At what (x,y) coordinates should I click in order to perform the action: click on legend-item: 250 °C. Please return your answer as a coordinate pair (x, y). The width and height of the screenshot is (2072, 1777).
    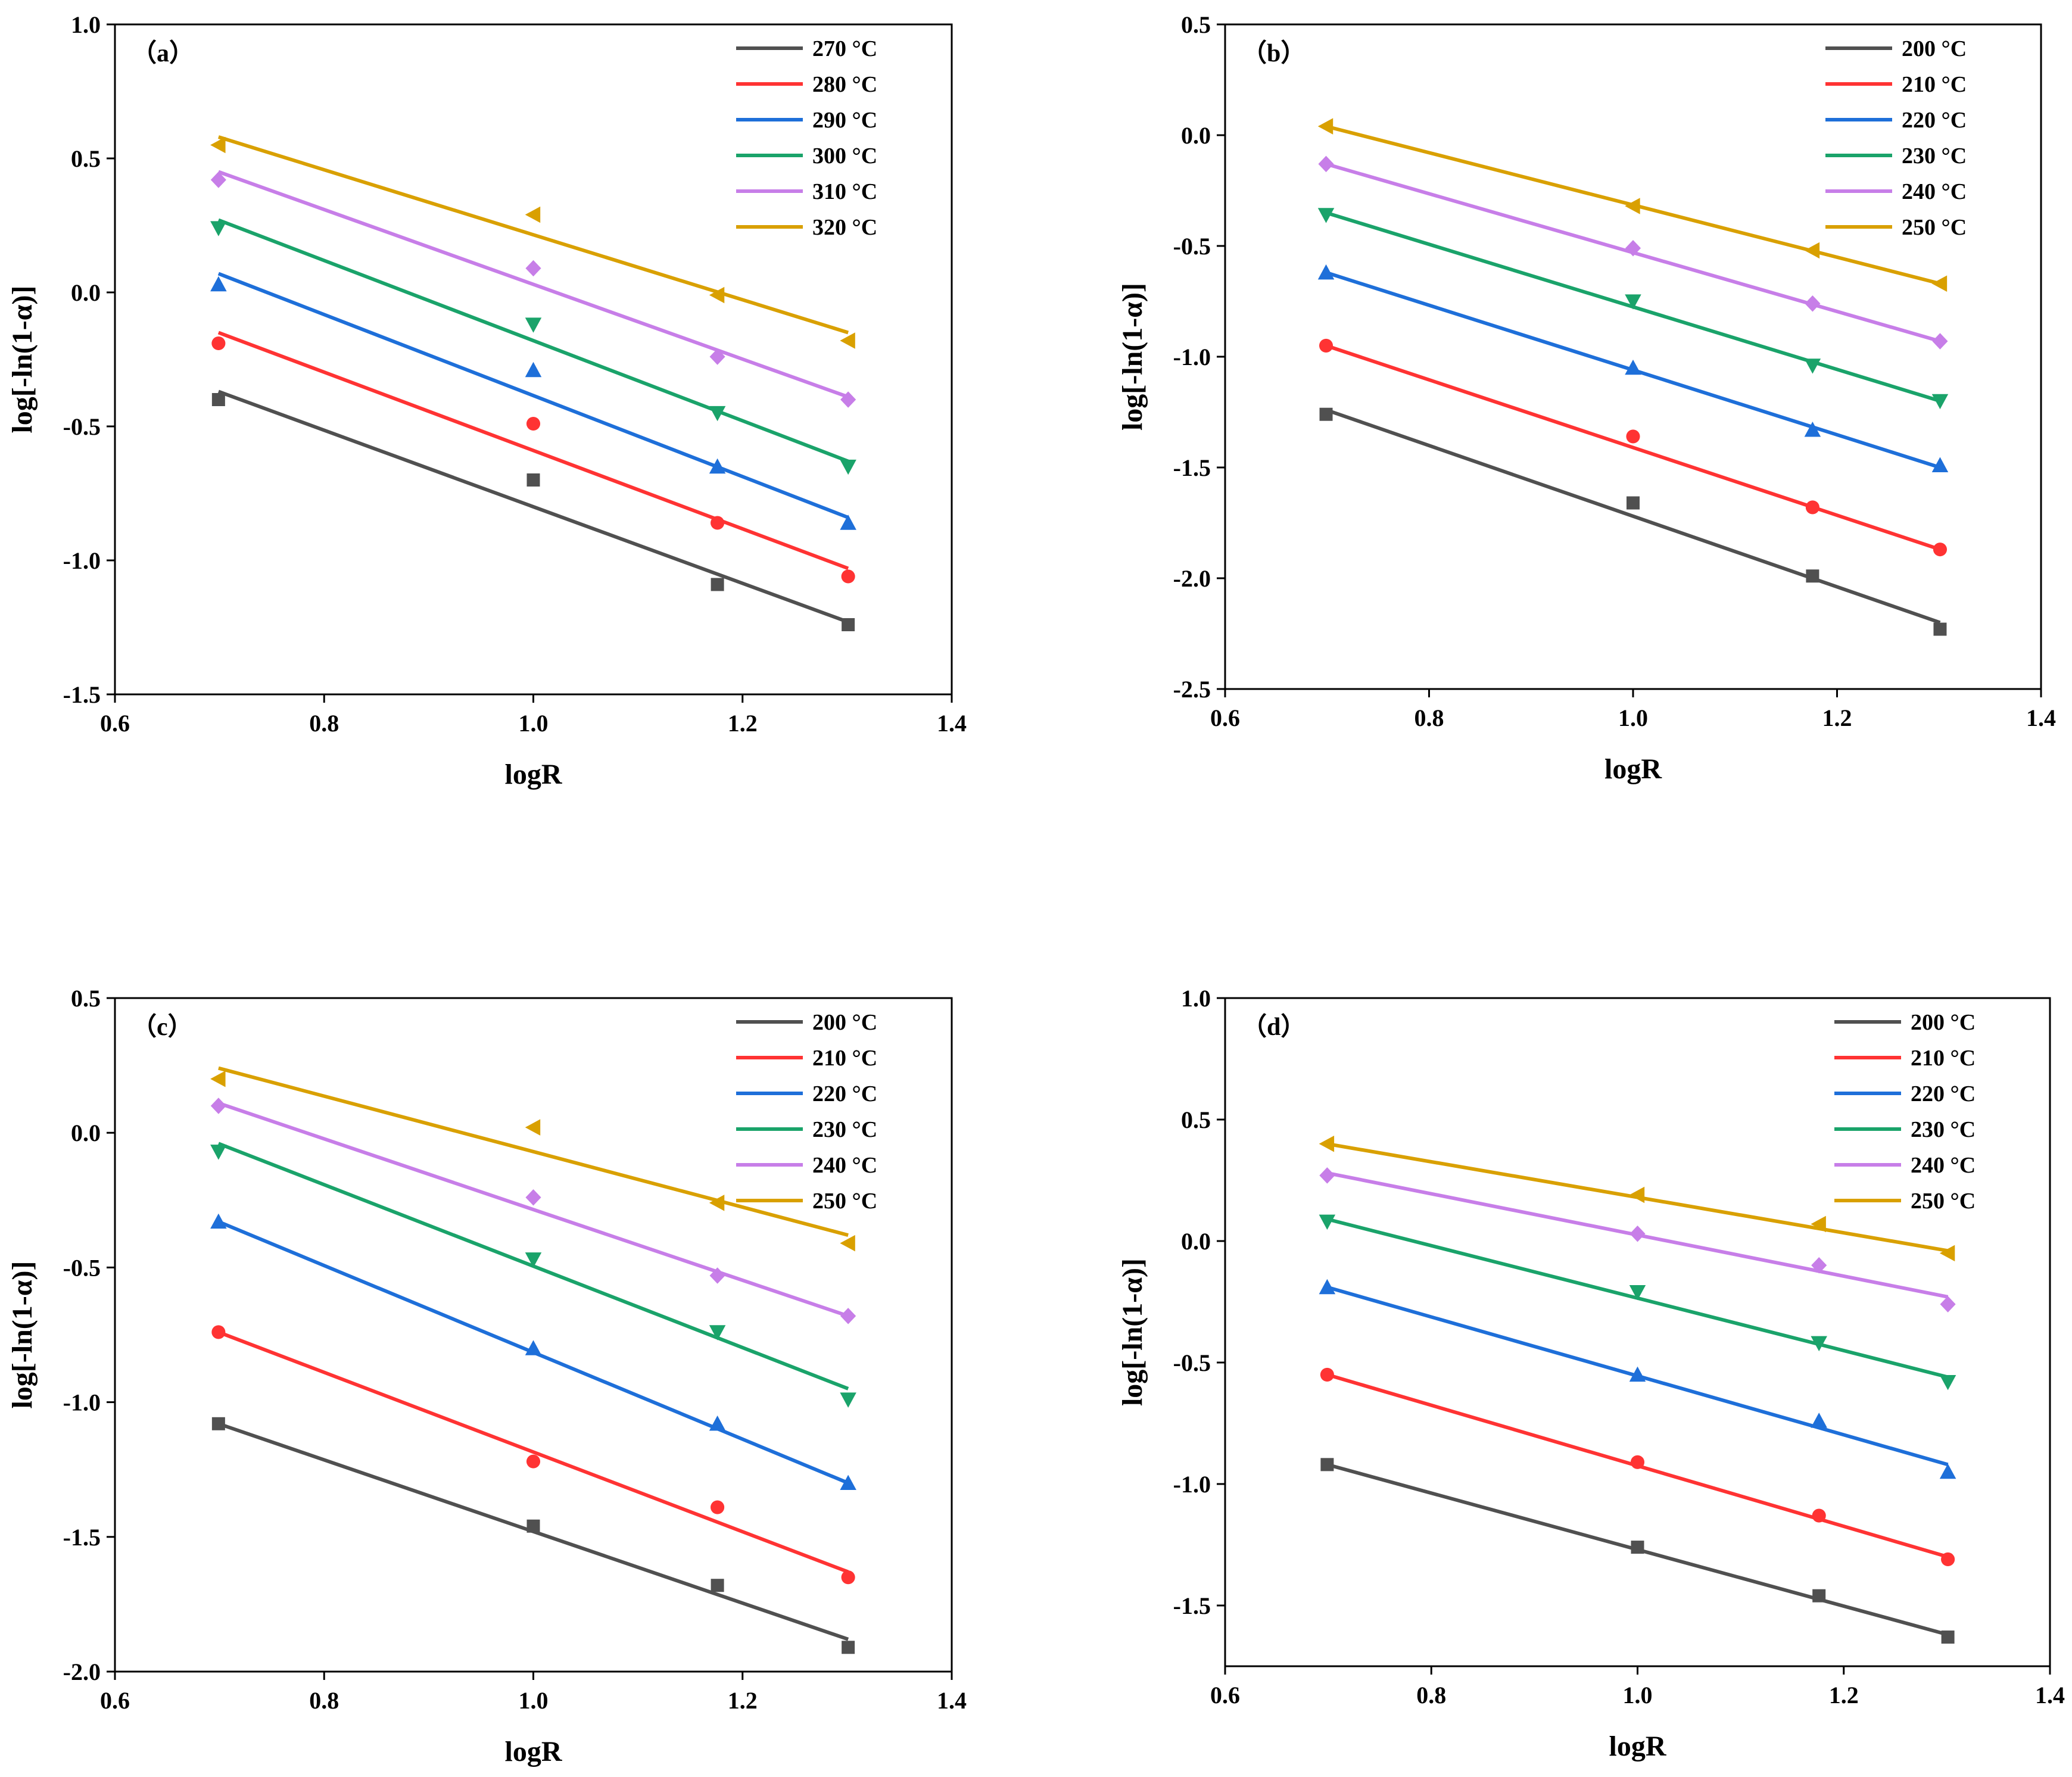
    Looking at the image, I should click on (806, 1201).